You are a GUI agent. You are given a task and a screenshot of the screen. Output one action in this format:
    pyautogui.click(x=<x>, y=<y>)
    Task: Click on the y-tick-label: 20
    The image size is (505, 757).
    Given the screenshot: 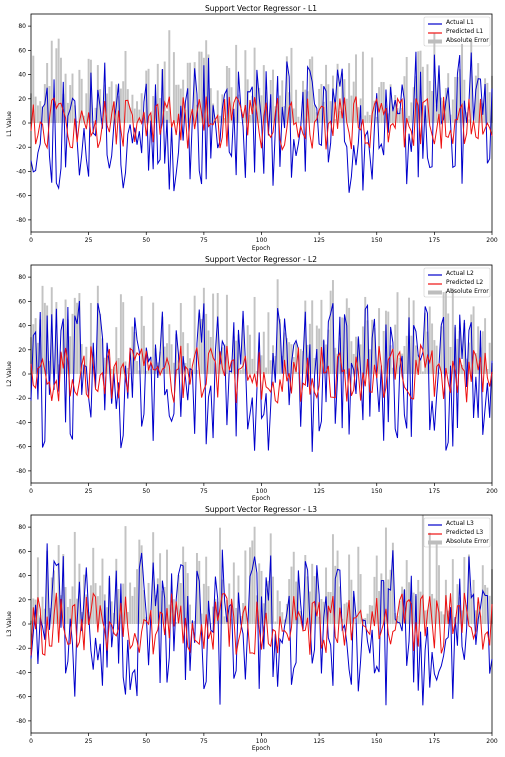 What is the action you would take?
    pyautogui.click(x=22, y=600)
    